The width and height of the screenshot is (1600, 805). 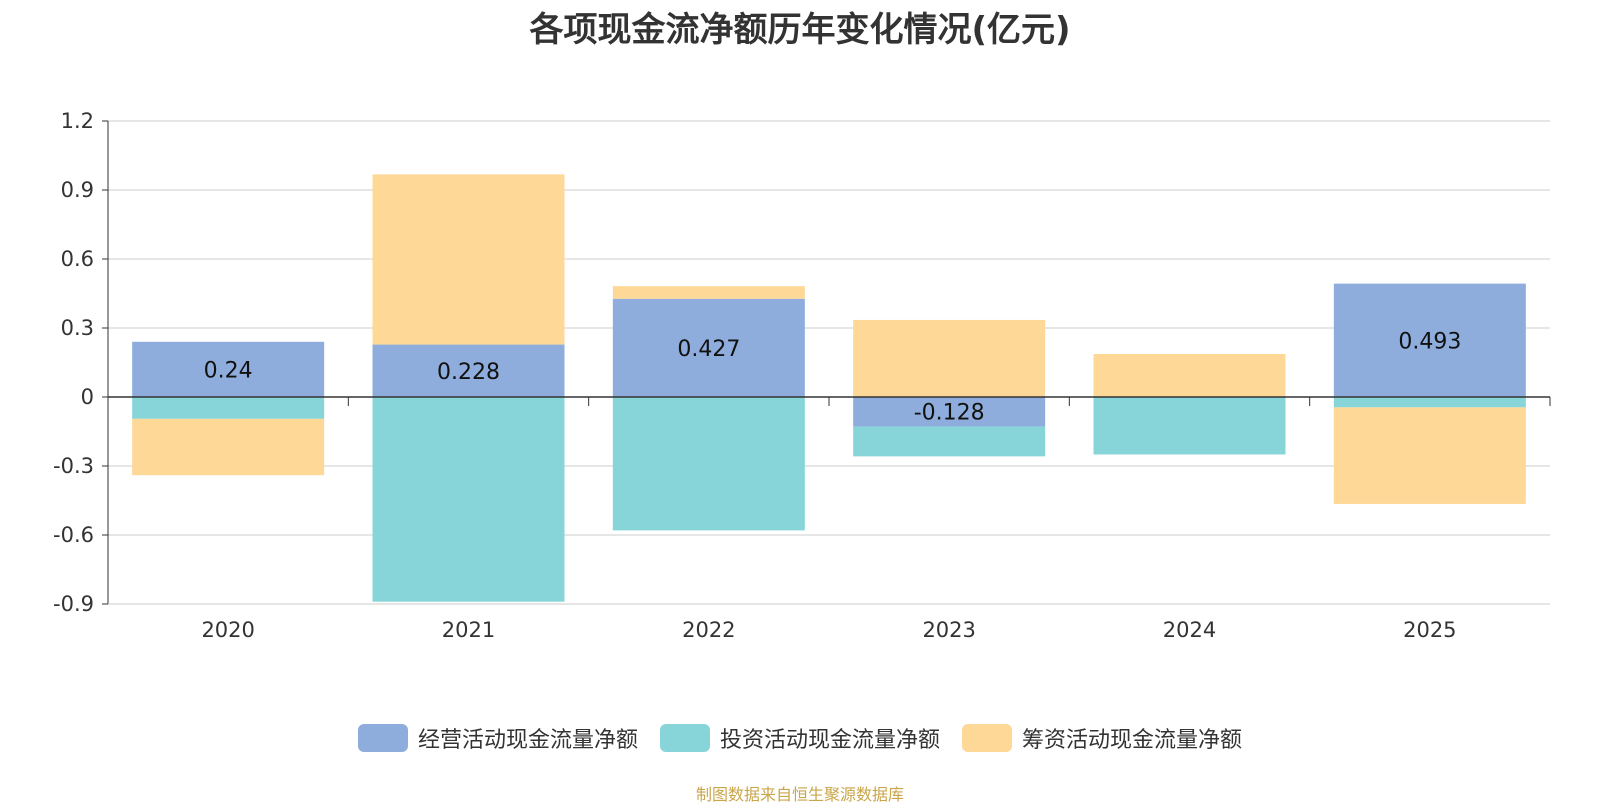 I want to click on legend-item-operating: 经营活动现金流量净额, so click(x=498, y=738).